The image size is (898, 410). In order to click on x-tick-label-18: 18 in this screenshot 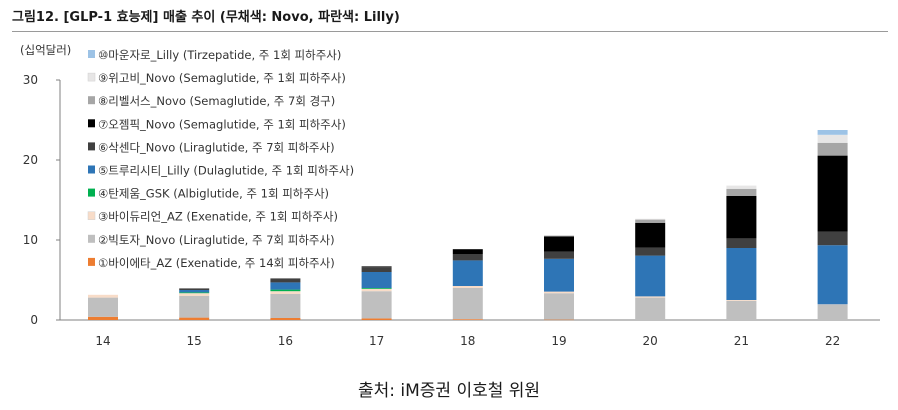, I will do `click(467, 341)`.